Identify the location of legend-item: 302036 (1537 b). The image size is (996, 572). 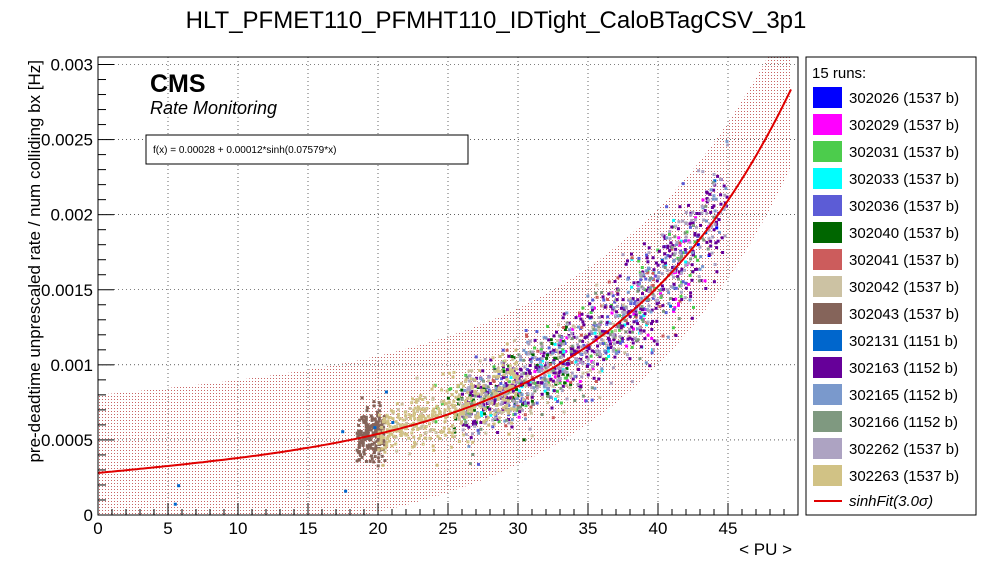
(886, 205).